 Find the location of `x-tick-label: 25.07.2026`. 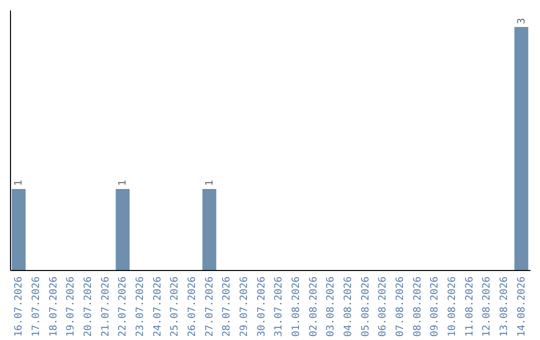

x-tick-label: 25.07.2026 is located at coordinates (175, 306).